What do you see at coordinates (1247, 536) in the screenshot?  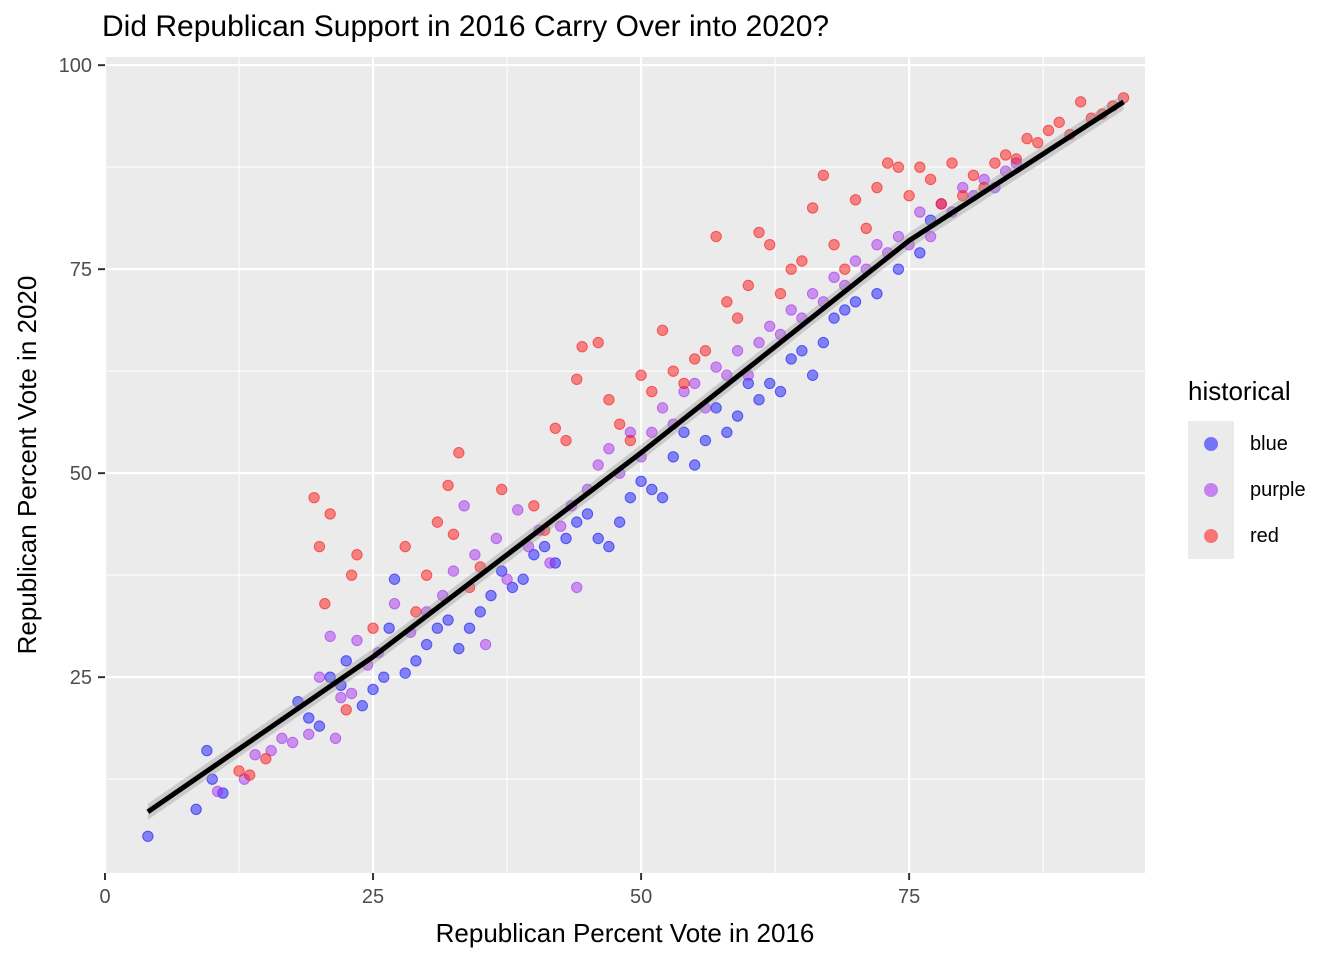 I see `legend-item-red: red` at bounding box center [1247, 536].